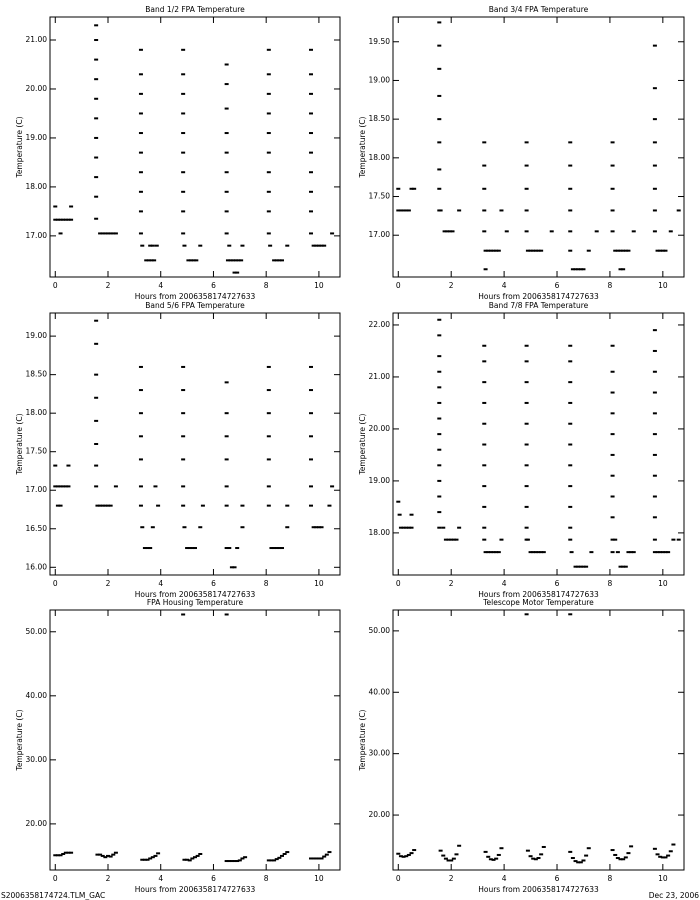 This screenshot has height=900, width=700. Describe the element at coordinates (610, 878) in the screenshot. I see `x-tick-label: 8` at that location.